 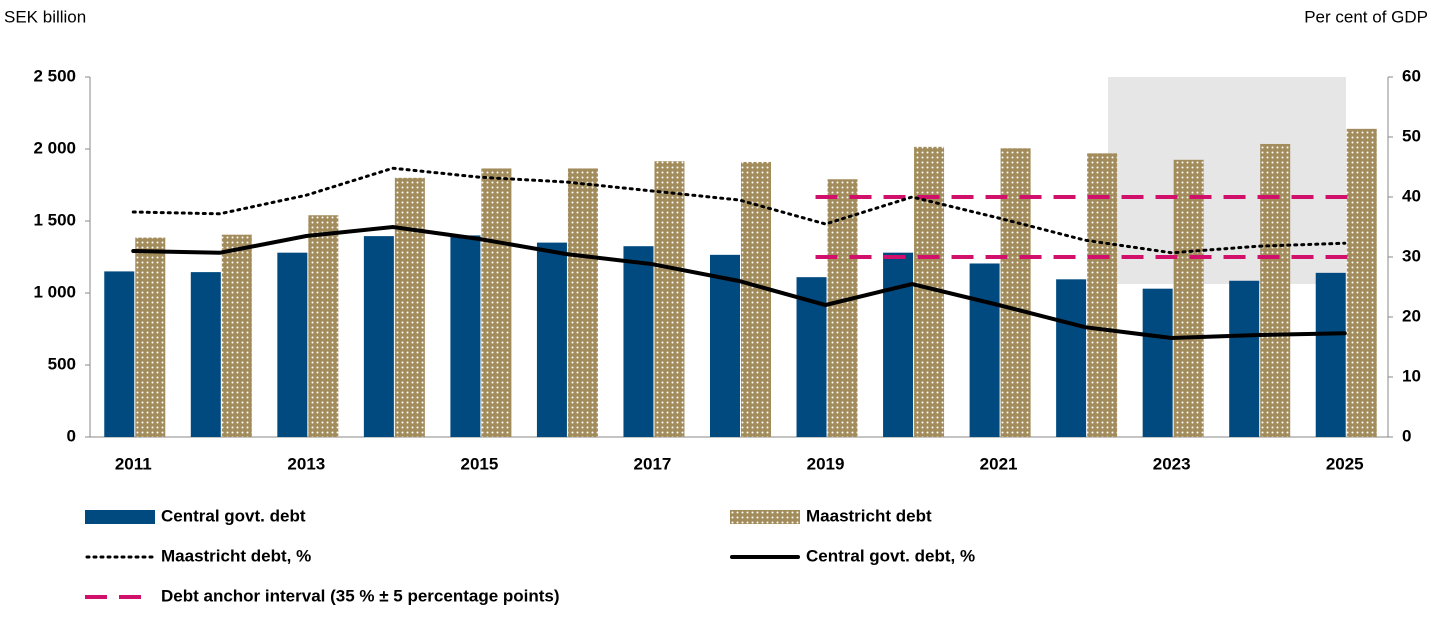 I want to click on x-tick-label: 2023, so click(x=1172, y=463).